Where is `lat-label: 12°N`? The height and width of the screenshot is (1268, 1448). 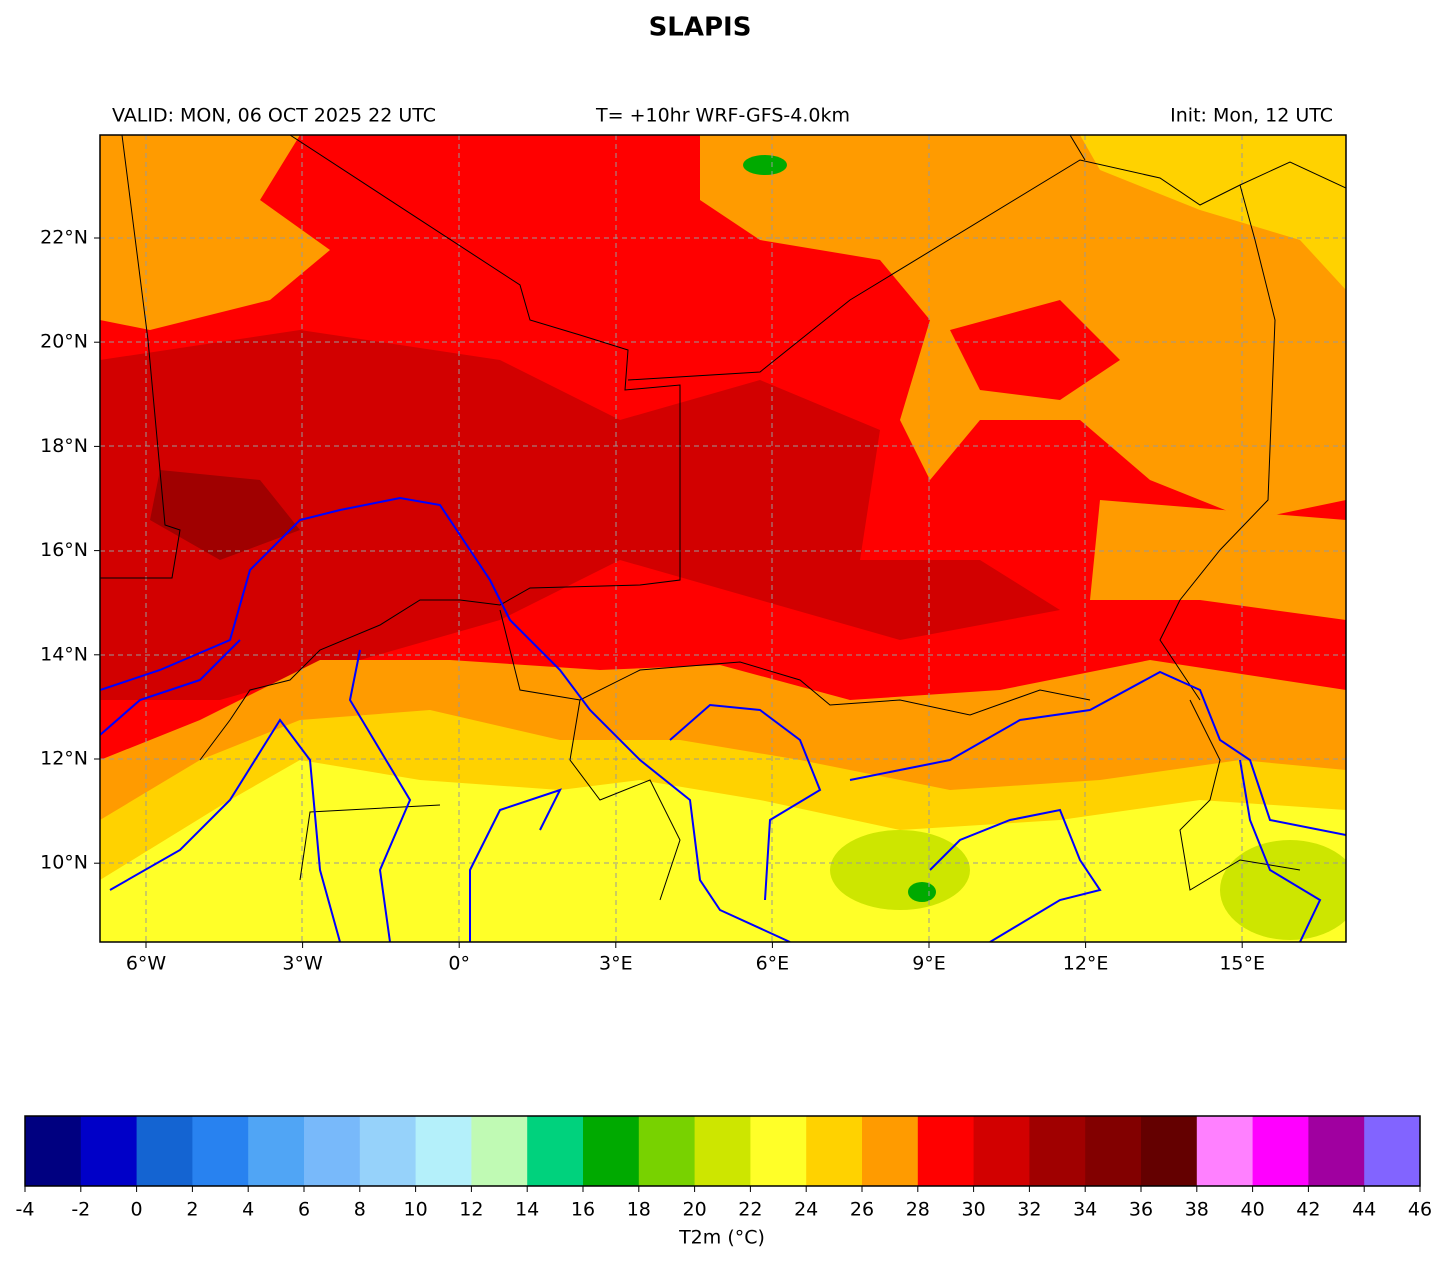 lat-label: 12°N is located at coordinates (64, 759).